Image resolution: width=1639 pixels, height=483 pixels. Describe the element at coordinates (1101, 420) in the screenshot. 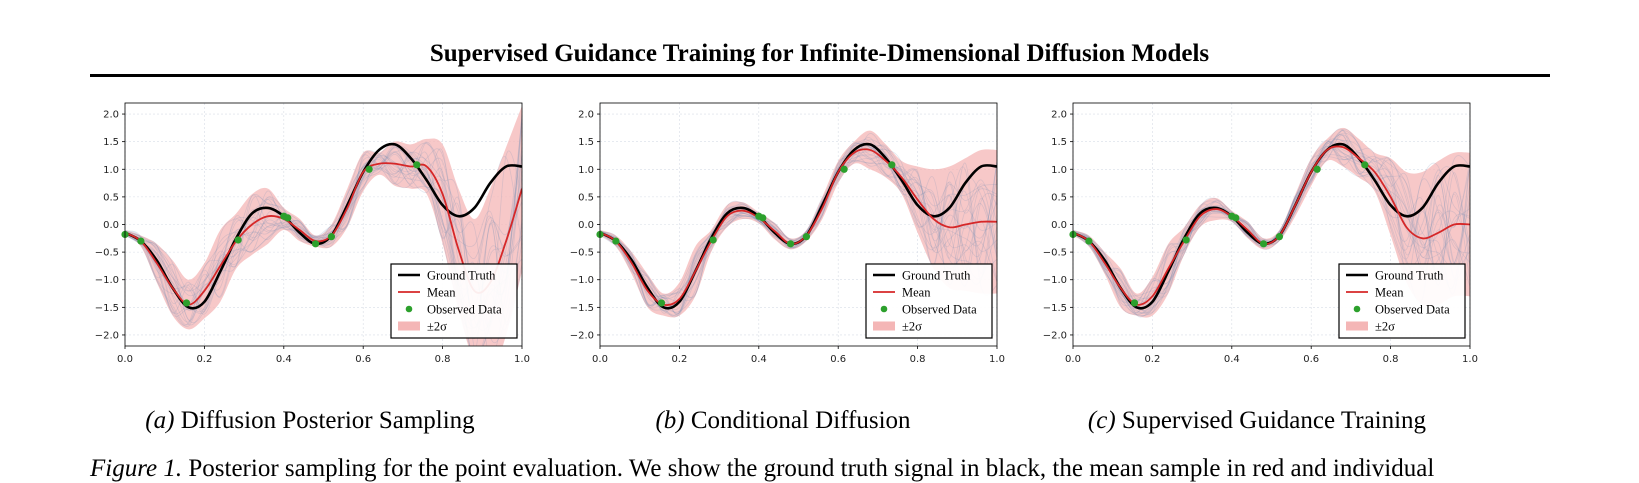

I see `subcaption-label: (c)` at that location.